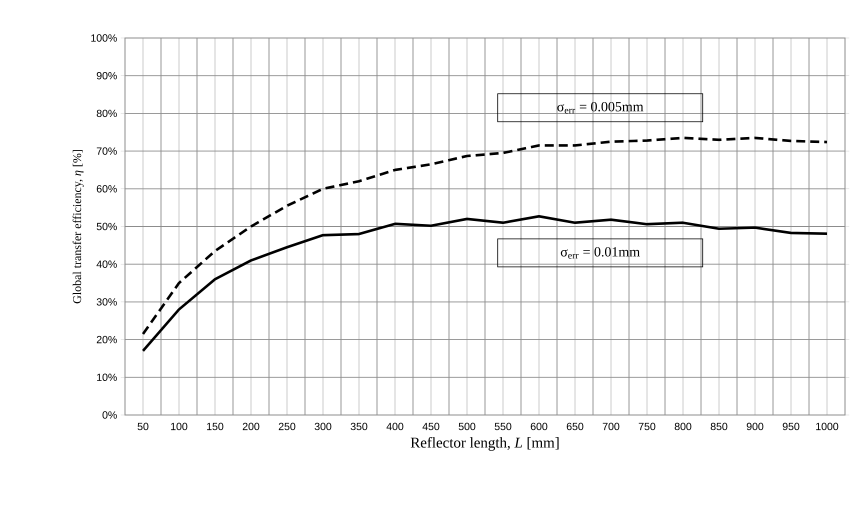  What do you see at coordinates (106, 76) in the screenshot?
I see `y-tick-label: 90%` at bounding box center [106, 76].